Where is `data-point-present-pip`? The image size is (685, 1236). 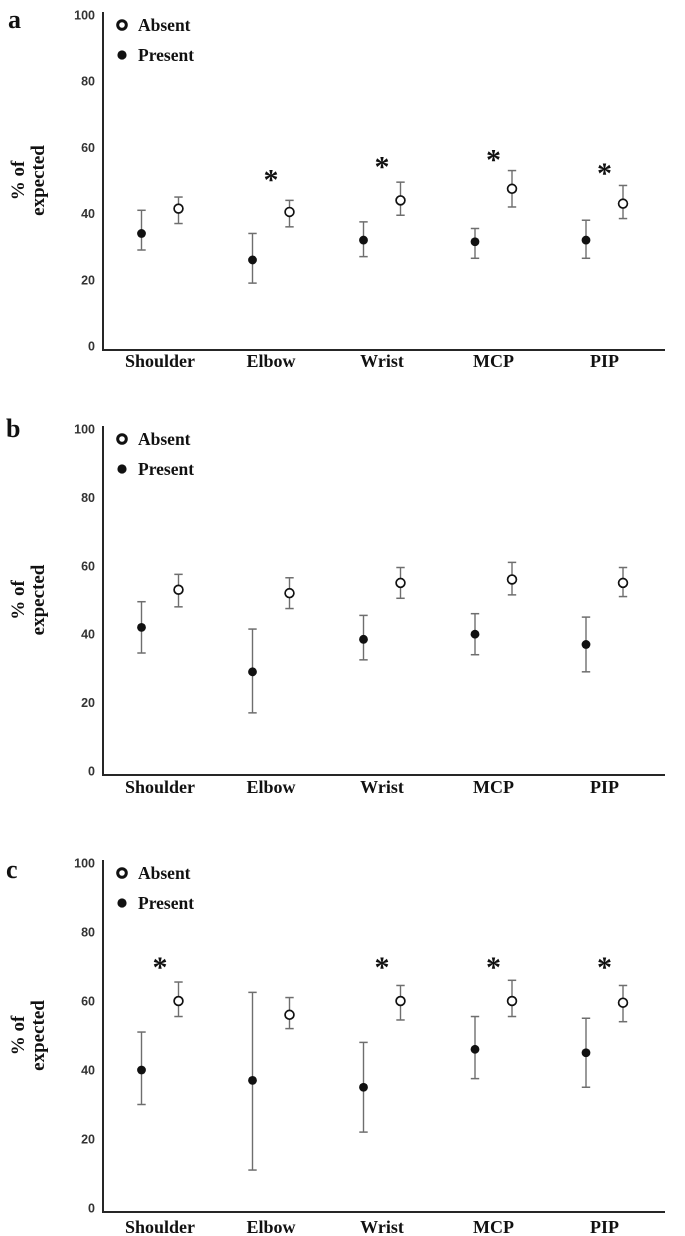 data-point-present-pip is located at coordinates (586, 644).